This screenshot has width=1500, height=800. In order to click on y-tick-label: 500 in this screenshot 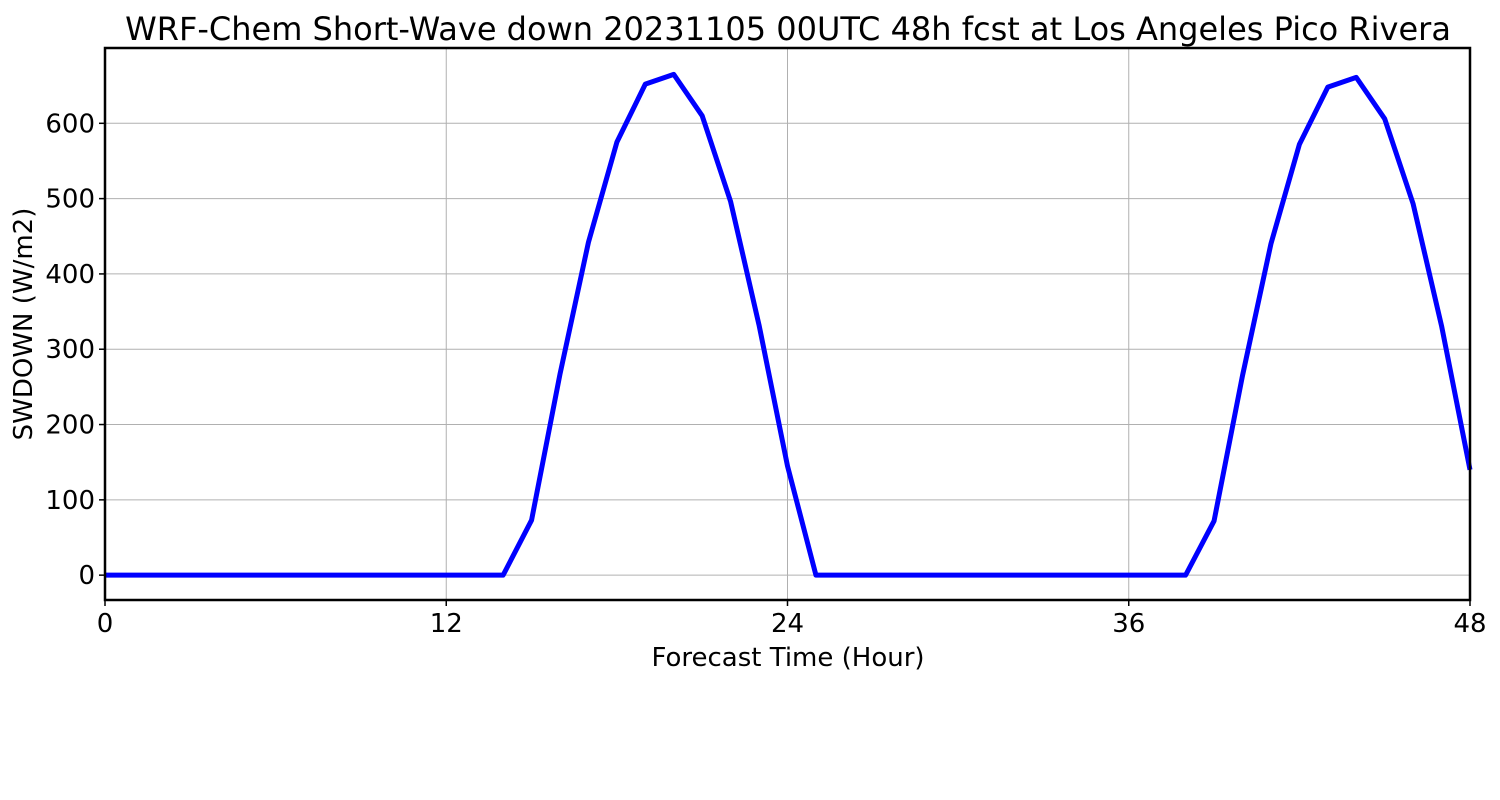, I will do `click(70, 200)`.